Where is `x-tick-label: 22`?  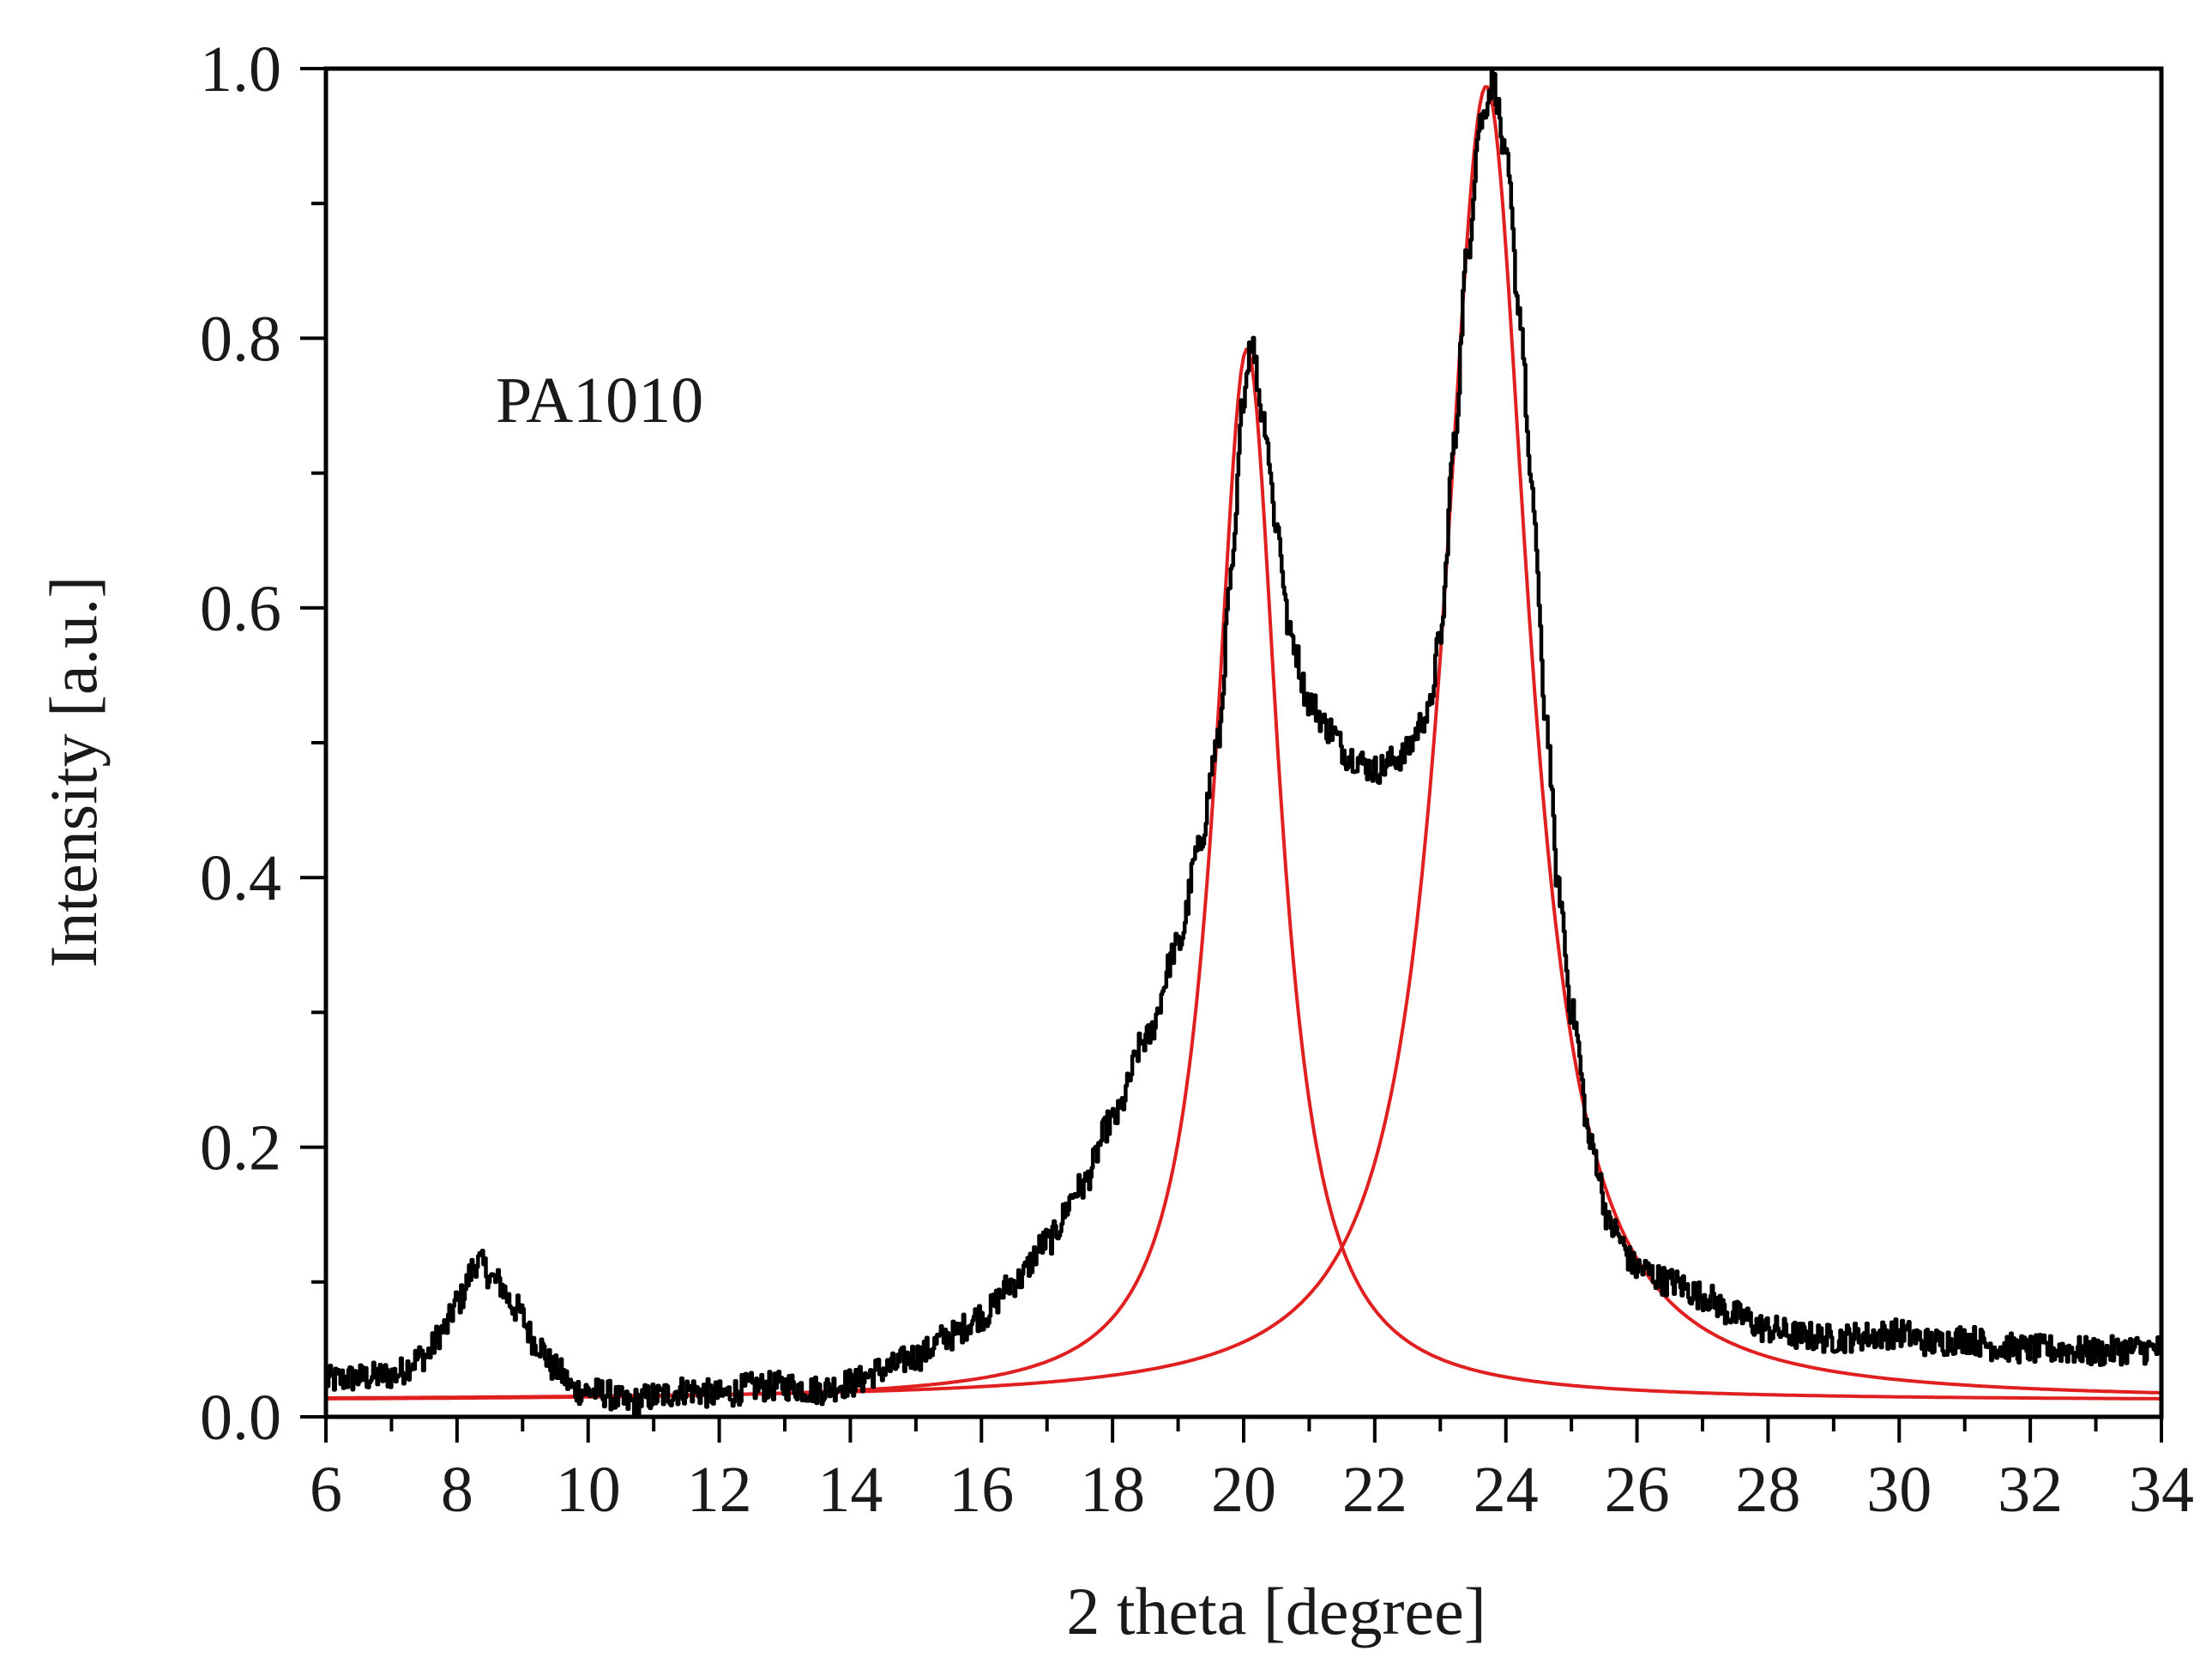 x-tick-label: 22 is located at coordinates (1374, 1490).